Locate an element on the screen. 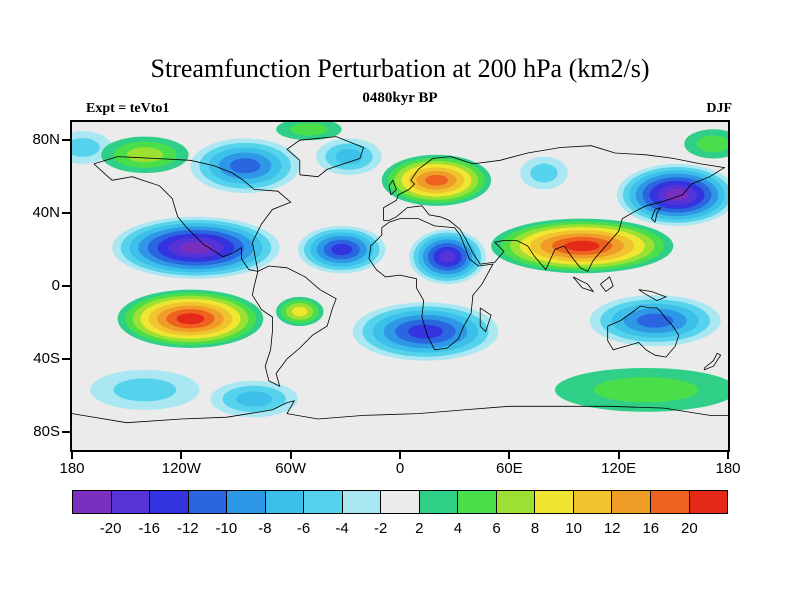  chart-subtitle: 0480kyr BP is located at coordinates (400, 98).